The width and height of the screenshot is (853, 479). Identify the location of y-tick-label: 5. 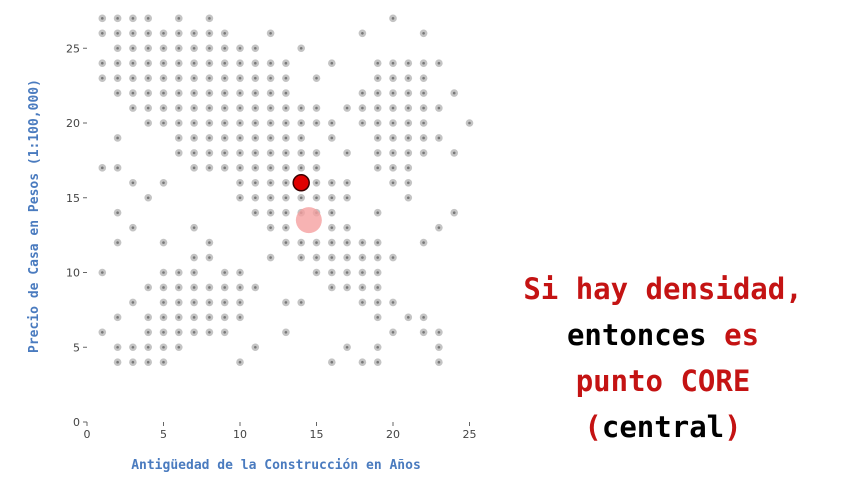
(76, 347).